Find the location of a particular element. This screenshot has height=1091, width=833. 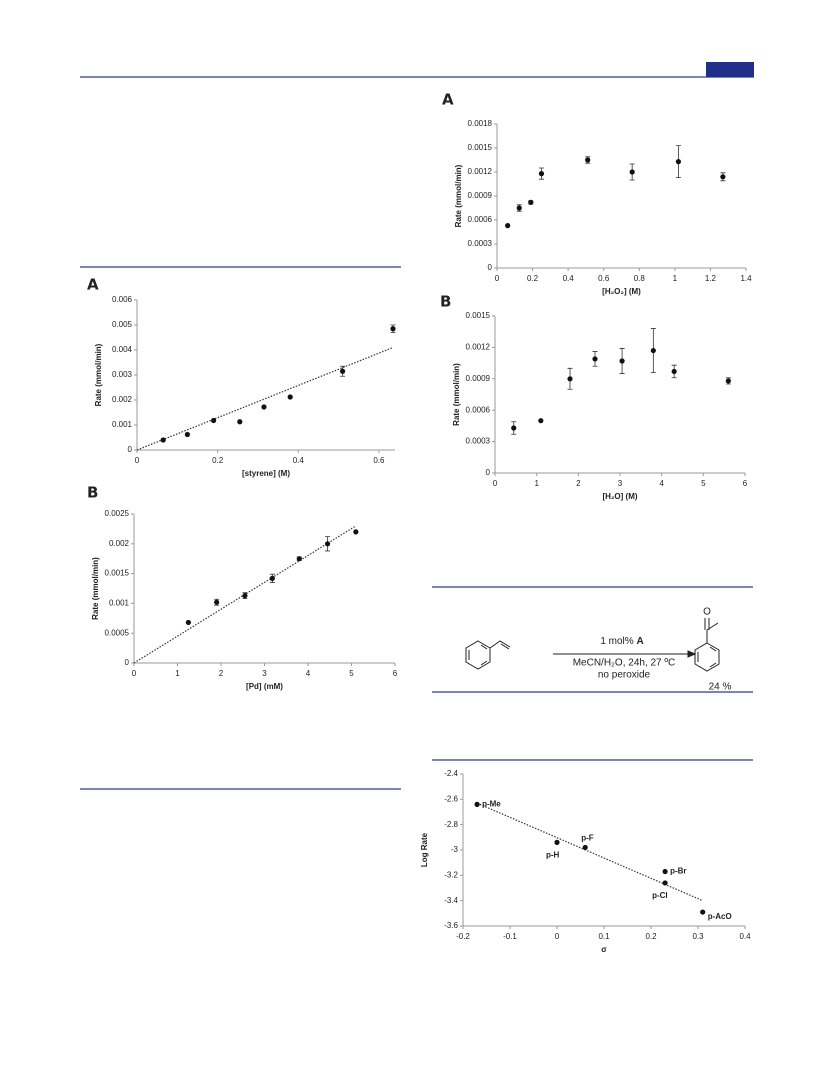

styrene-ring is located at coordinates (478, 655).